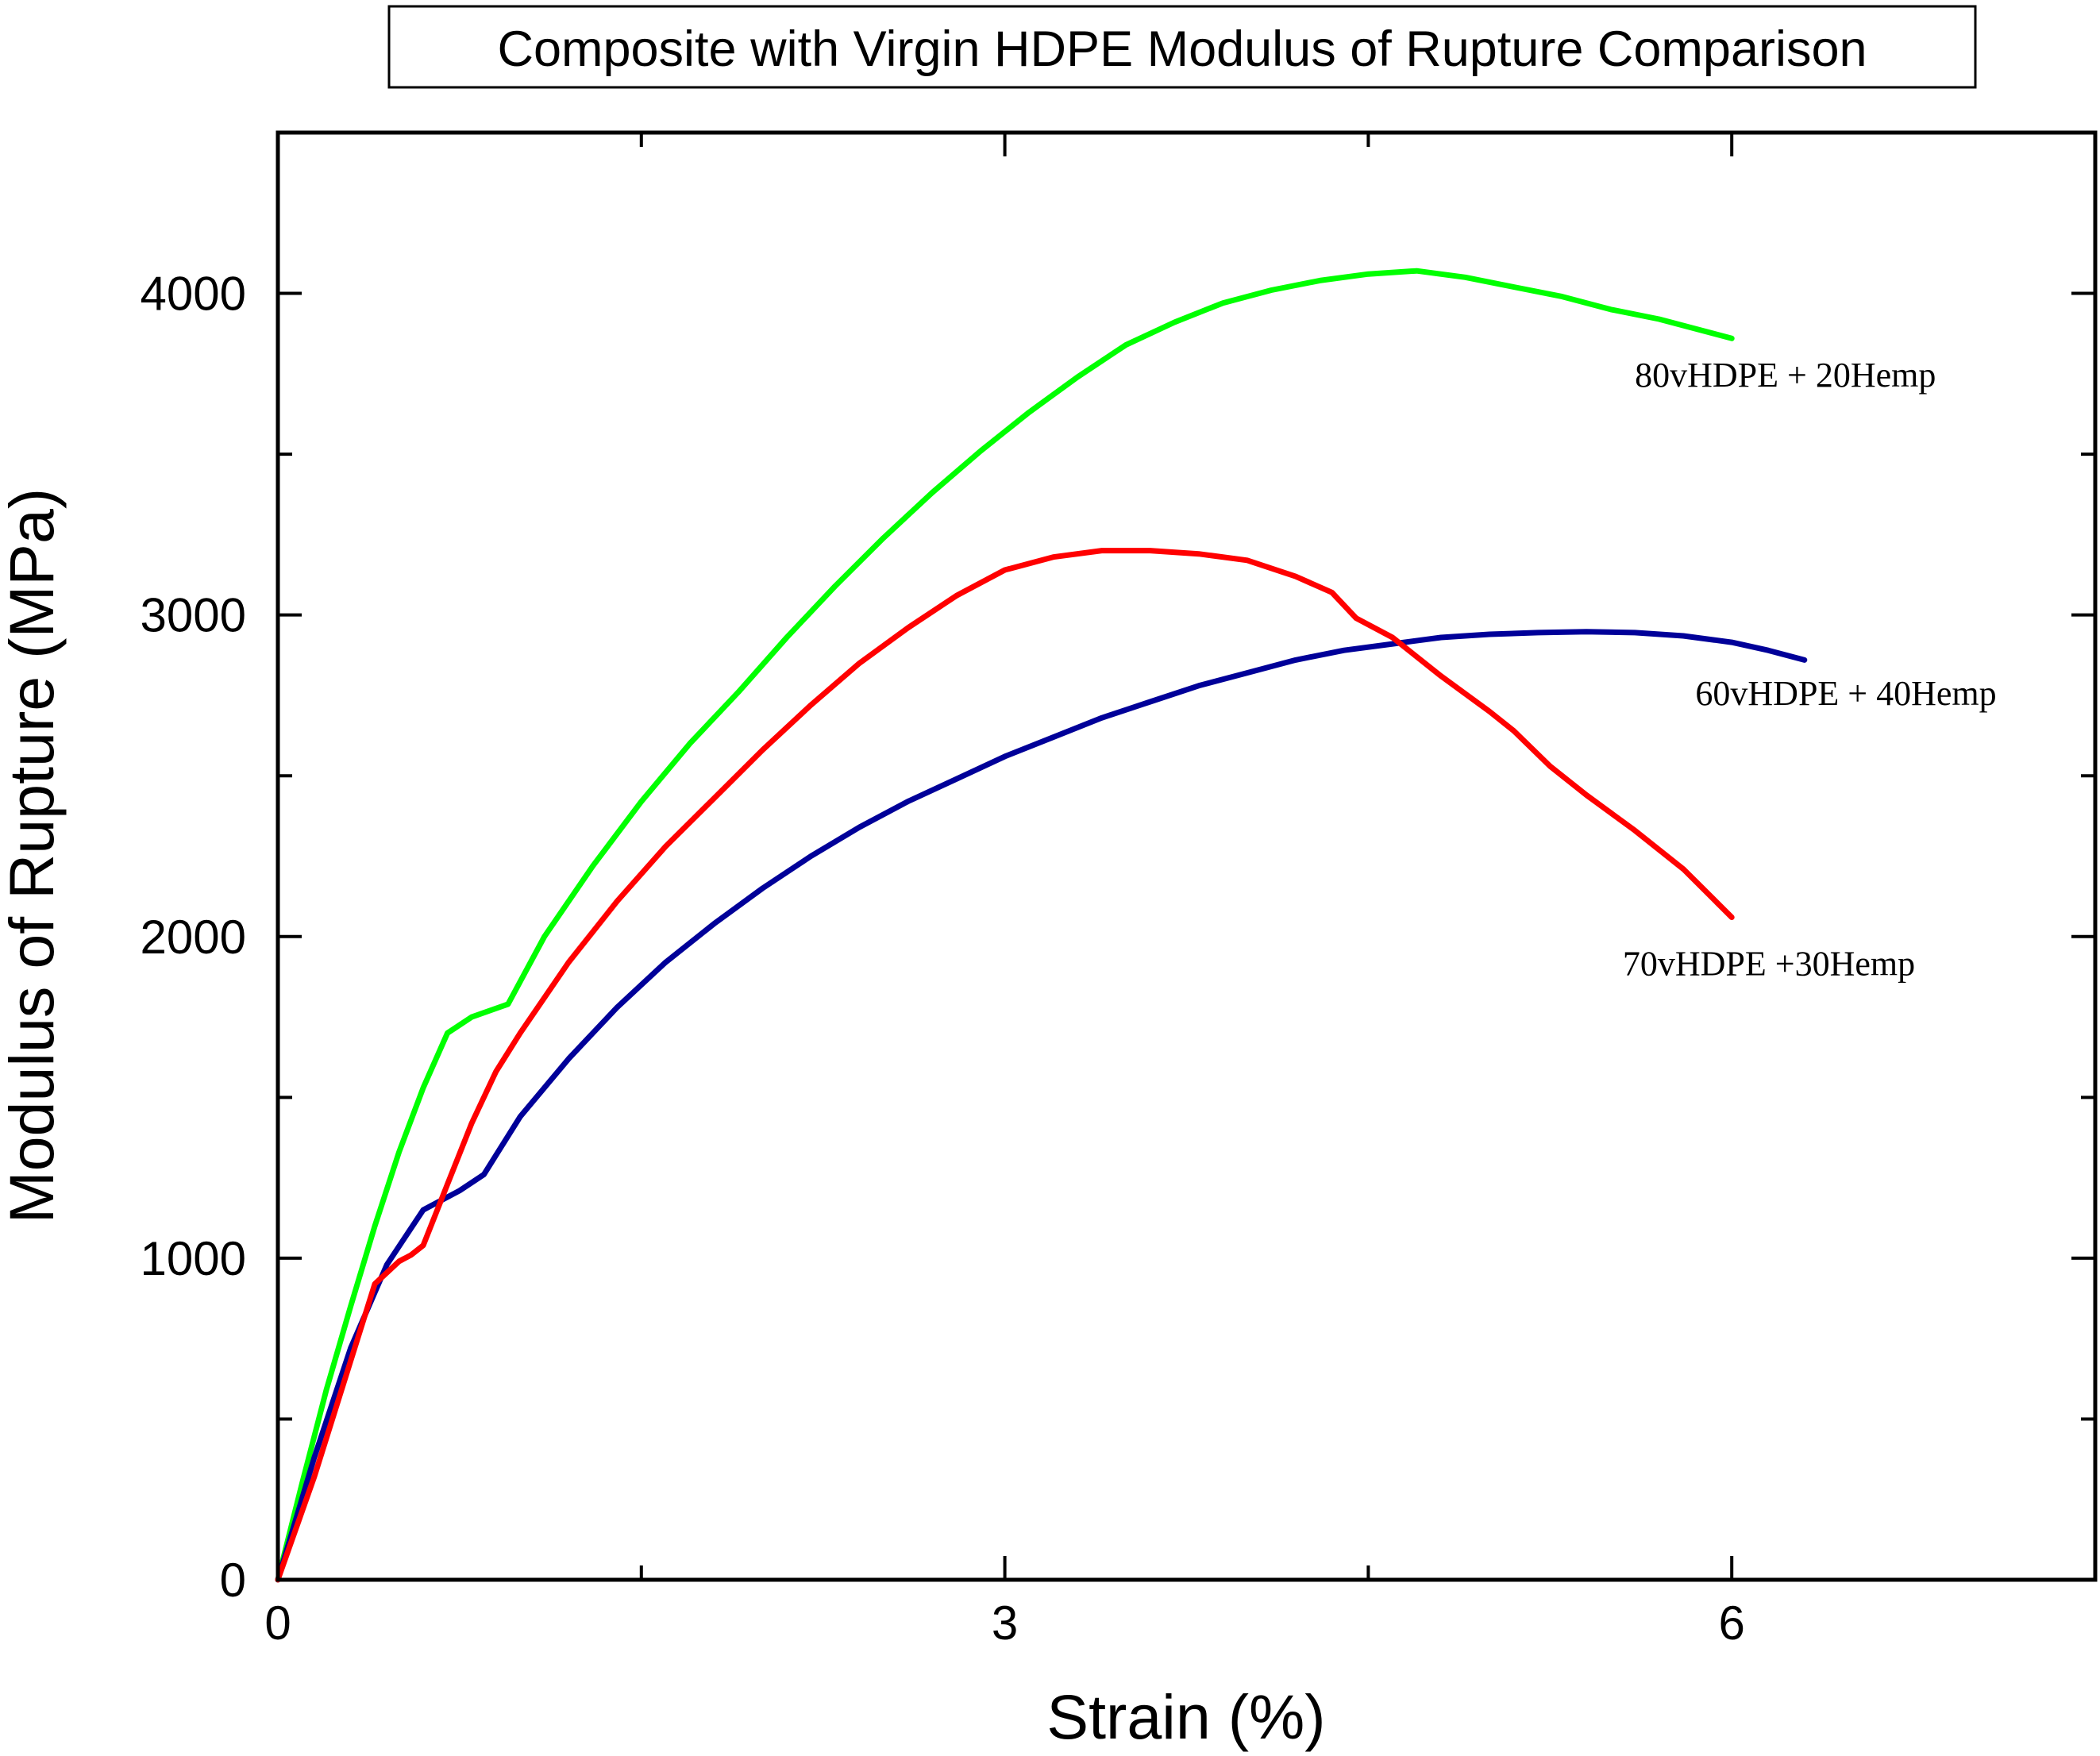 The height and width of the screenshot is (1756, 2100). What do you see at coordinates (1732, 1623) in the screenshot?
I see `x-tick-label: 6` at bounding box center [1732, 1623].